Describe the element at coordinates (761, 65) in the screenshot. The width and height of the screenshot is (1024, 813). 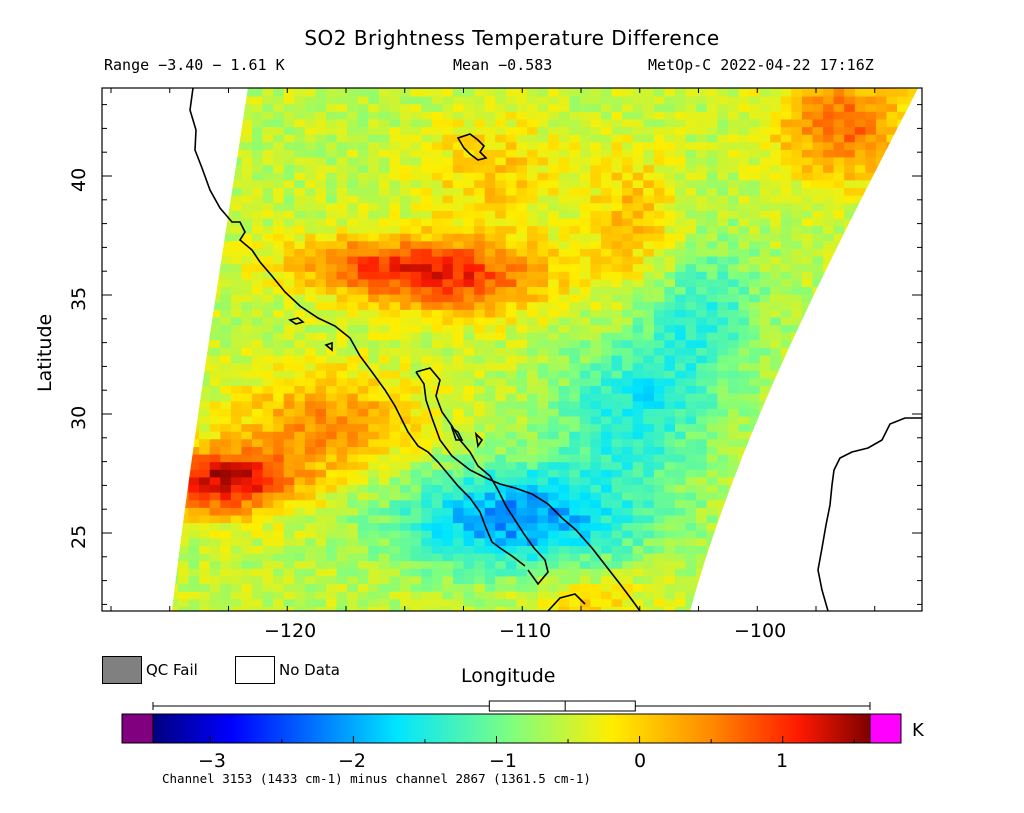
I see `satellite-time-text: MetOp-C 2022-04-22 17:16Z` at that location.